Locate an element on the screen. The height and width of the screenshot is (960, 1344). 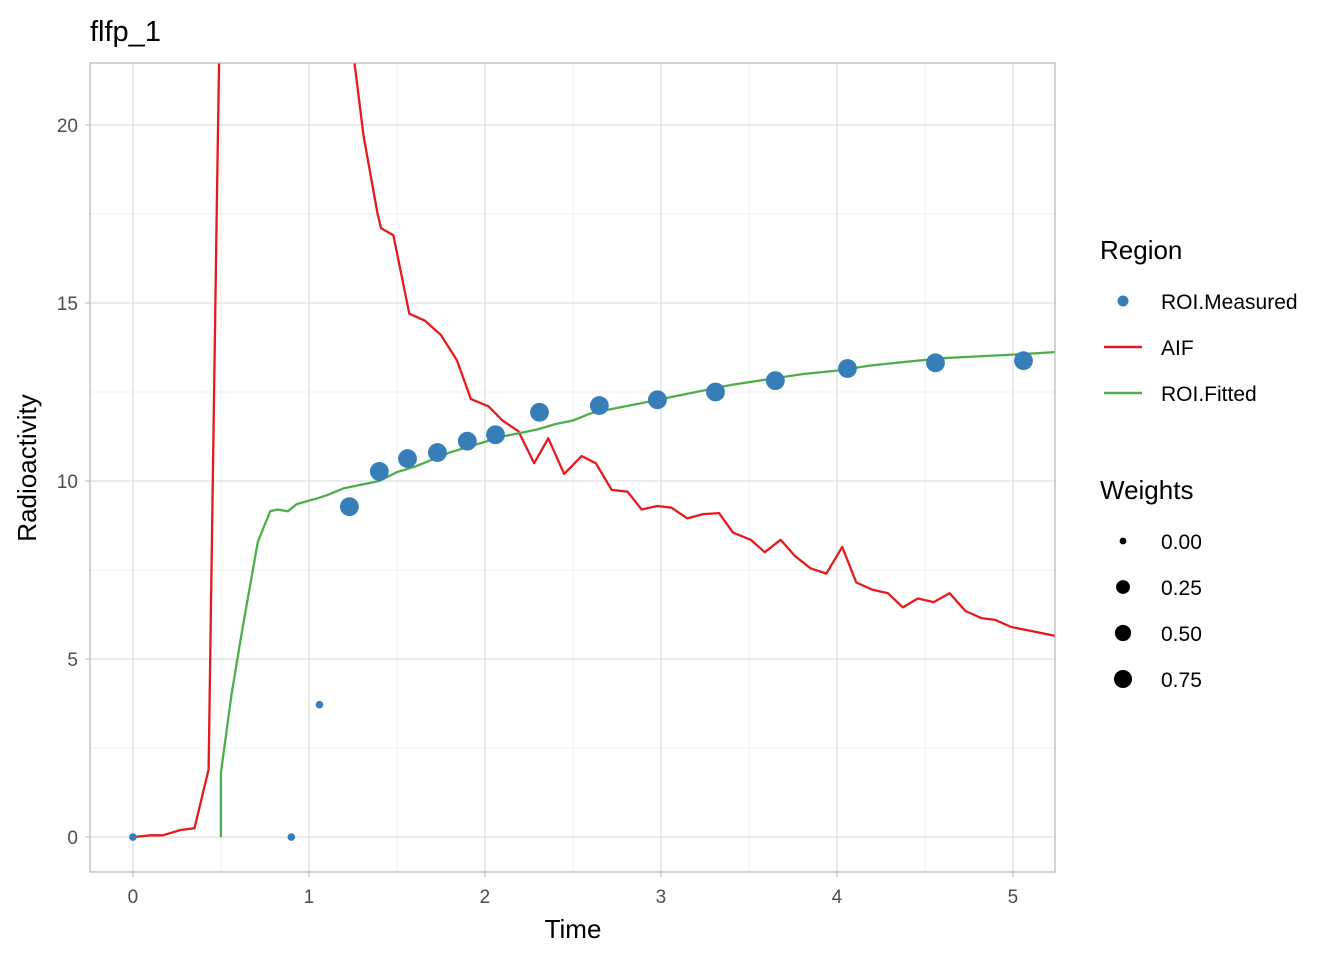
x-axis-label: Time is located at coordinates (573, 929).